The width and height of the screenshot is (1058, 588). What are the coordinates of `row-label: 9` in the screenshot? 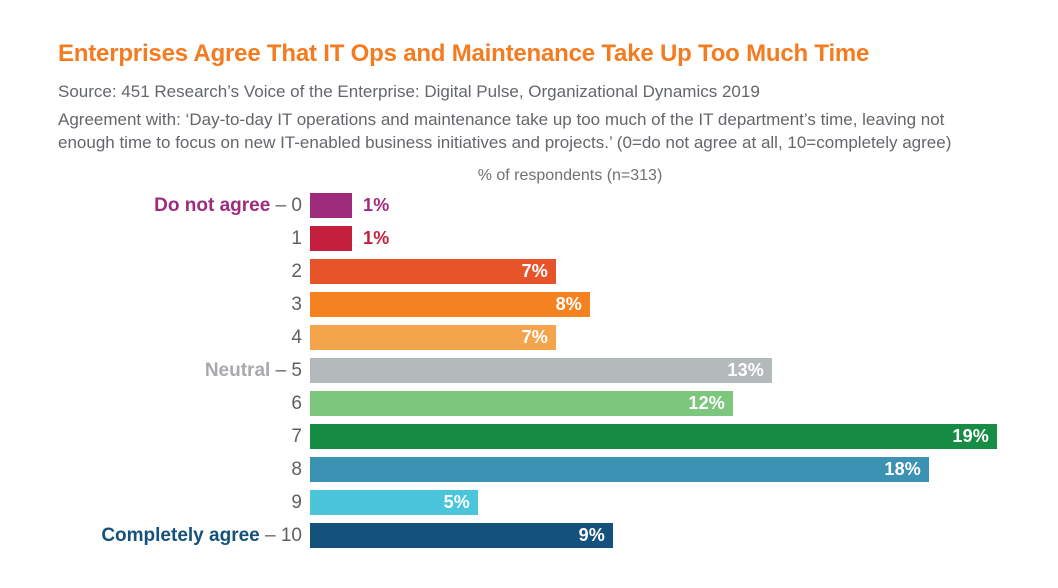 It's located at (184, 503).